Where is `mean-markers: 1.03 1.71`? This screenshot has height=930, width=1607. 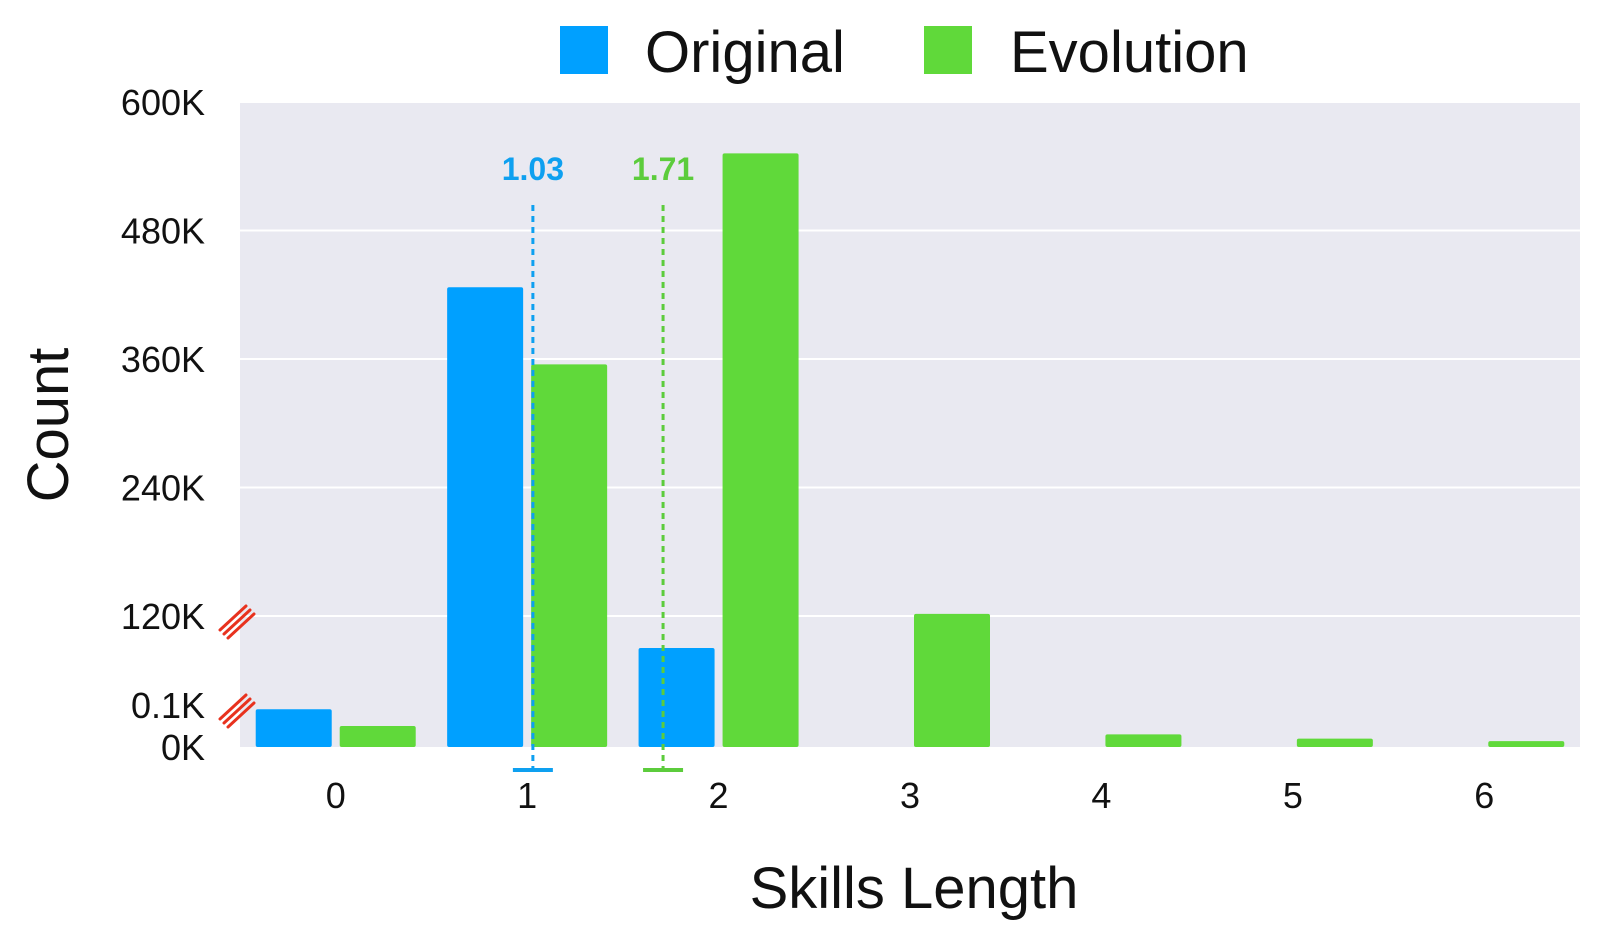 mean-markers: 1.03 1.71 is located at coordinates (598, 461).